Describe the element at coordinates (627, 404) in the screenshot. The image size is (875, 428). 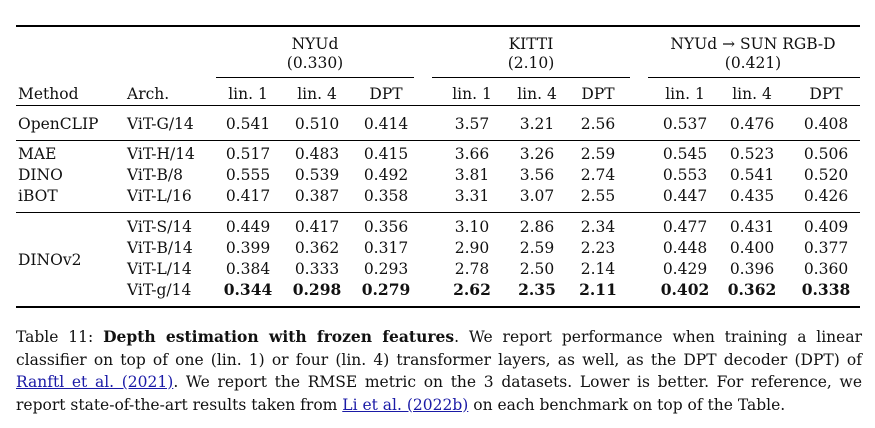
I see `caption-text-3: on each benchmark on top of the Table.` at that location.